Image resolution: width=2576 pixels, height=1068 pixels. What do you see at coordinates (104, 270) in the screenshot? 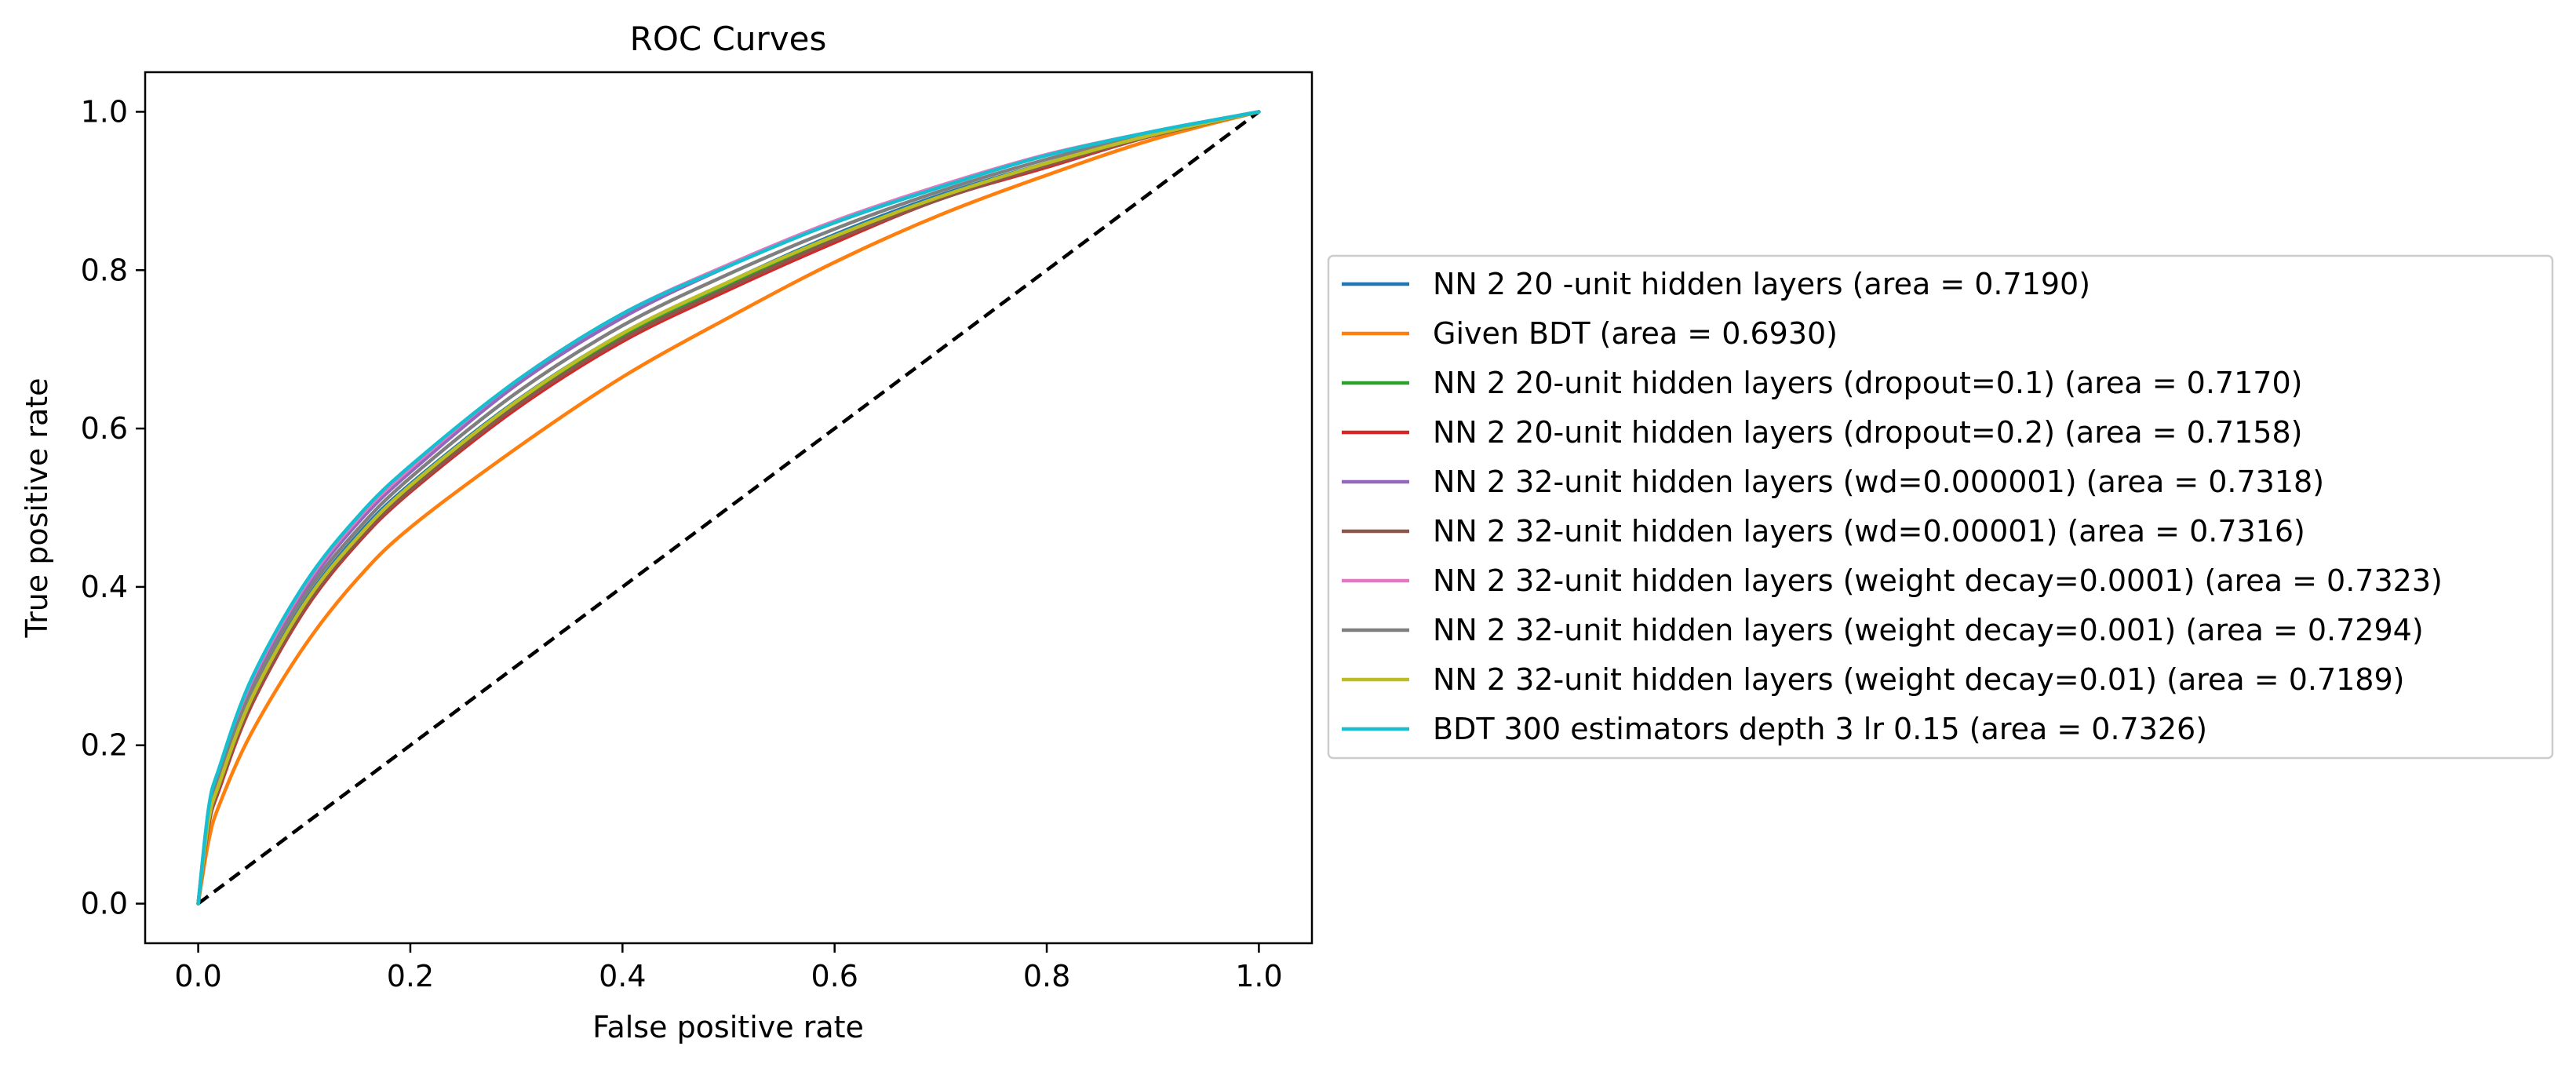
I see `y-tick-label: 0.8` at bounding box center [104, 270].